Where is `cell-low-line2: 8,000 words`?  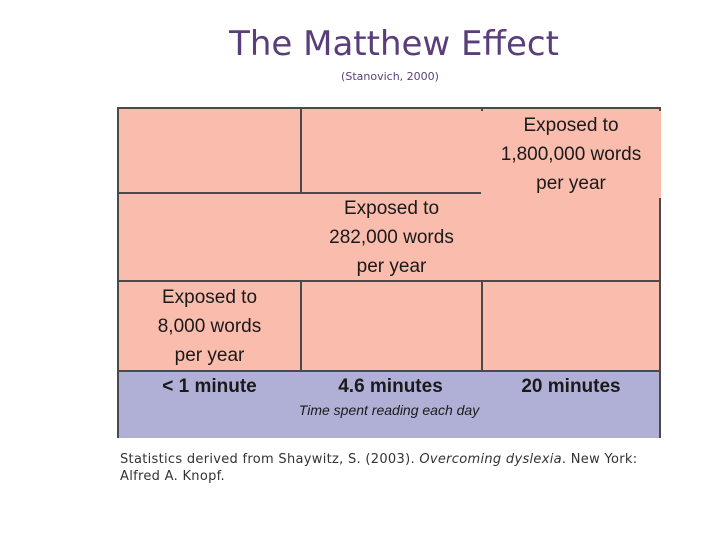 cell-low-line2: 8,000 words is located at coordinates (209, 326).